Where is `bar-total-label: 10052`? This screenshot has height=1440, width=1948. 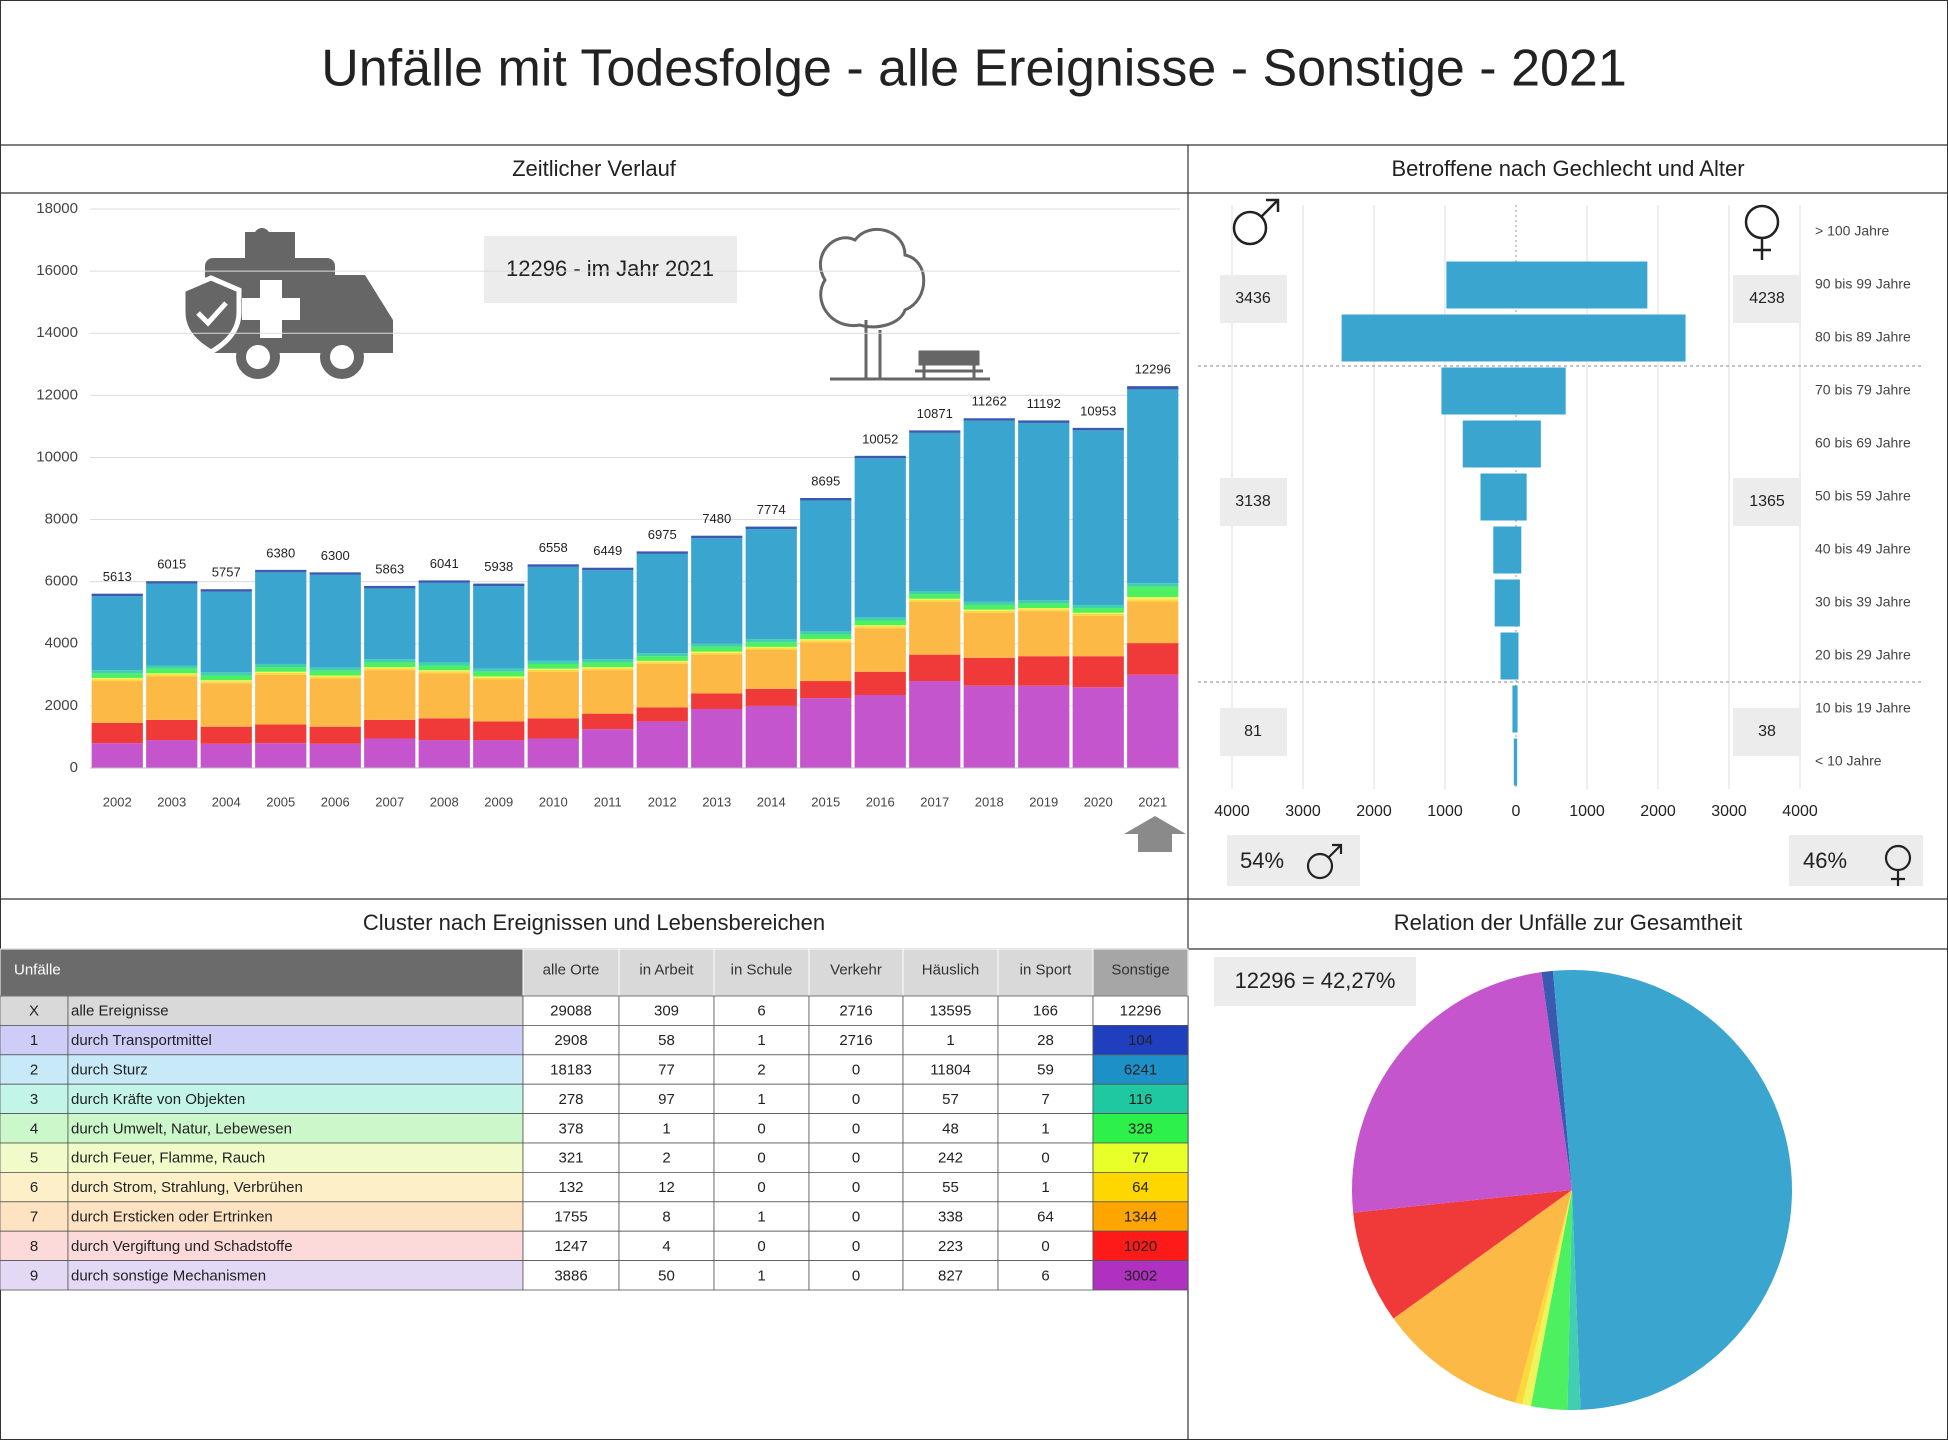 bar-total-label: 10052 is located at coordinates (880, 438).